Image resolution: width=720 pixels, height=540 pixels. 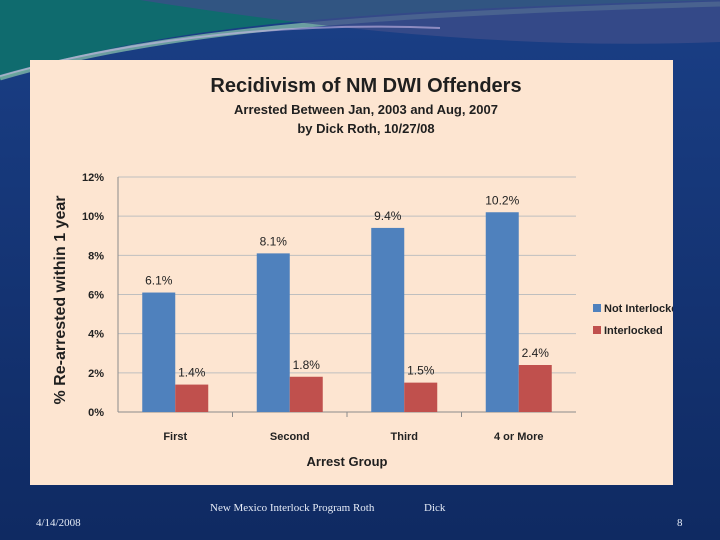 I want to click on chart-subtitle-line-1: Arrested Between Jan, 2003 and Aug, 2007, so click(x=366, y=109).